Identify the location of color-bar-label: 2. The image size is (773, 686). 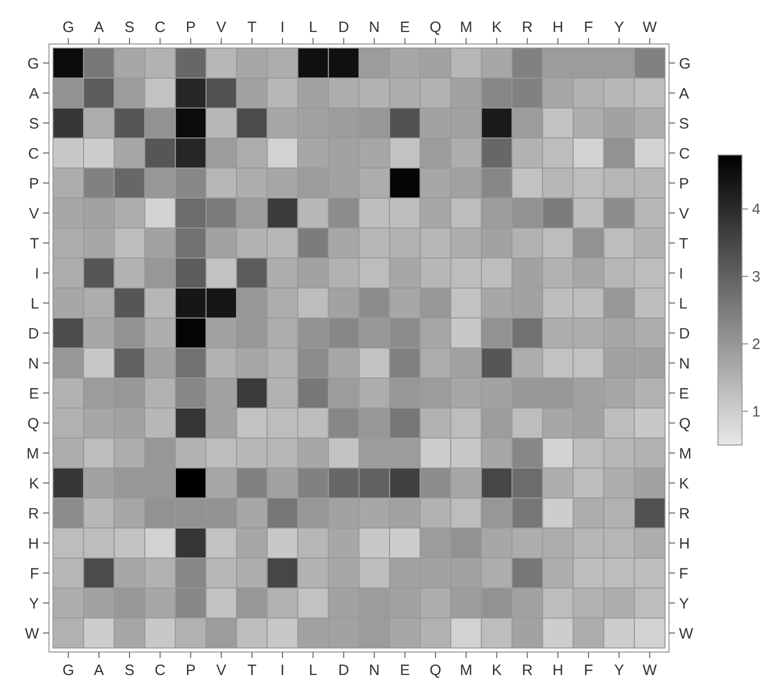
(756, 345).